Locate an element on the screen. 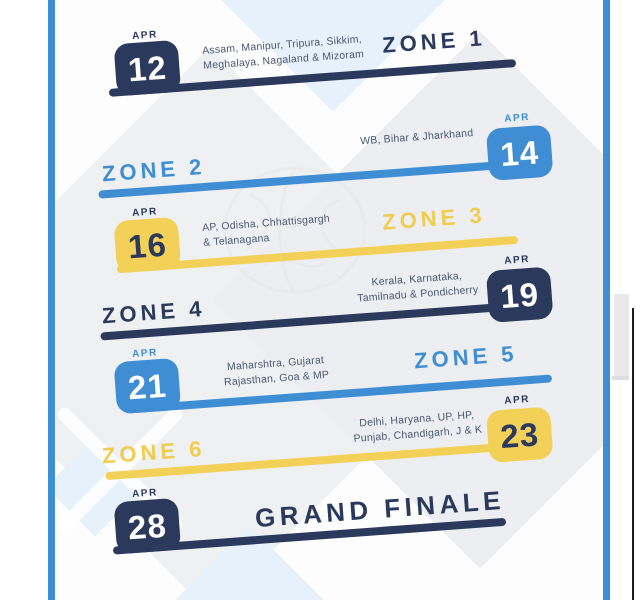 The height and width of the screenshot is (600, 640). regions-text: Maharshtra, Gujarat Rajasthan, Goa & MP is located at coordinates (276, 371).